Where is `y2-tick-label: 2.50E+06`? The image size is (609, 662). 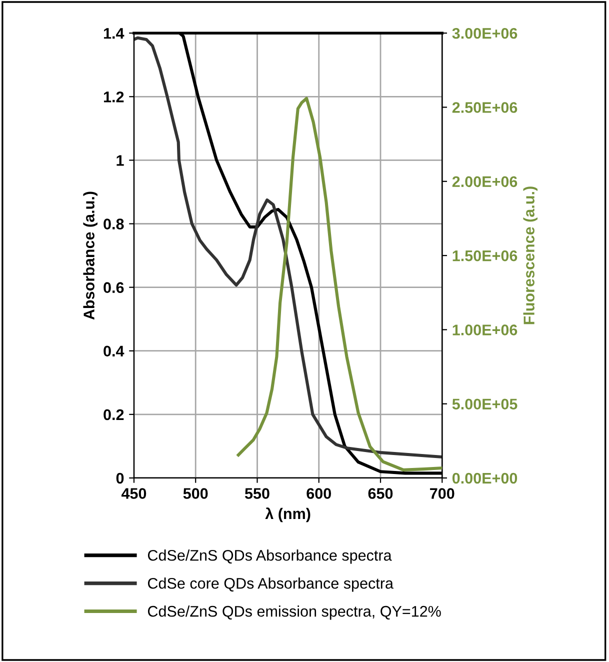
y2-tick-label: 2.50E+06 is located at coordinates (485, 107).